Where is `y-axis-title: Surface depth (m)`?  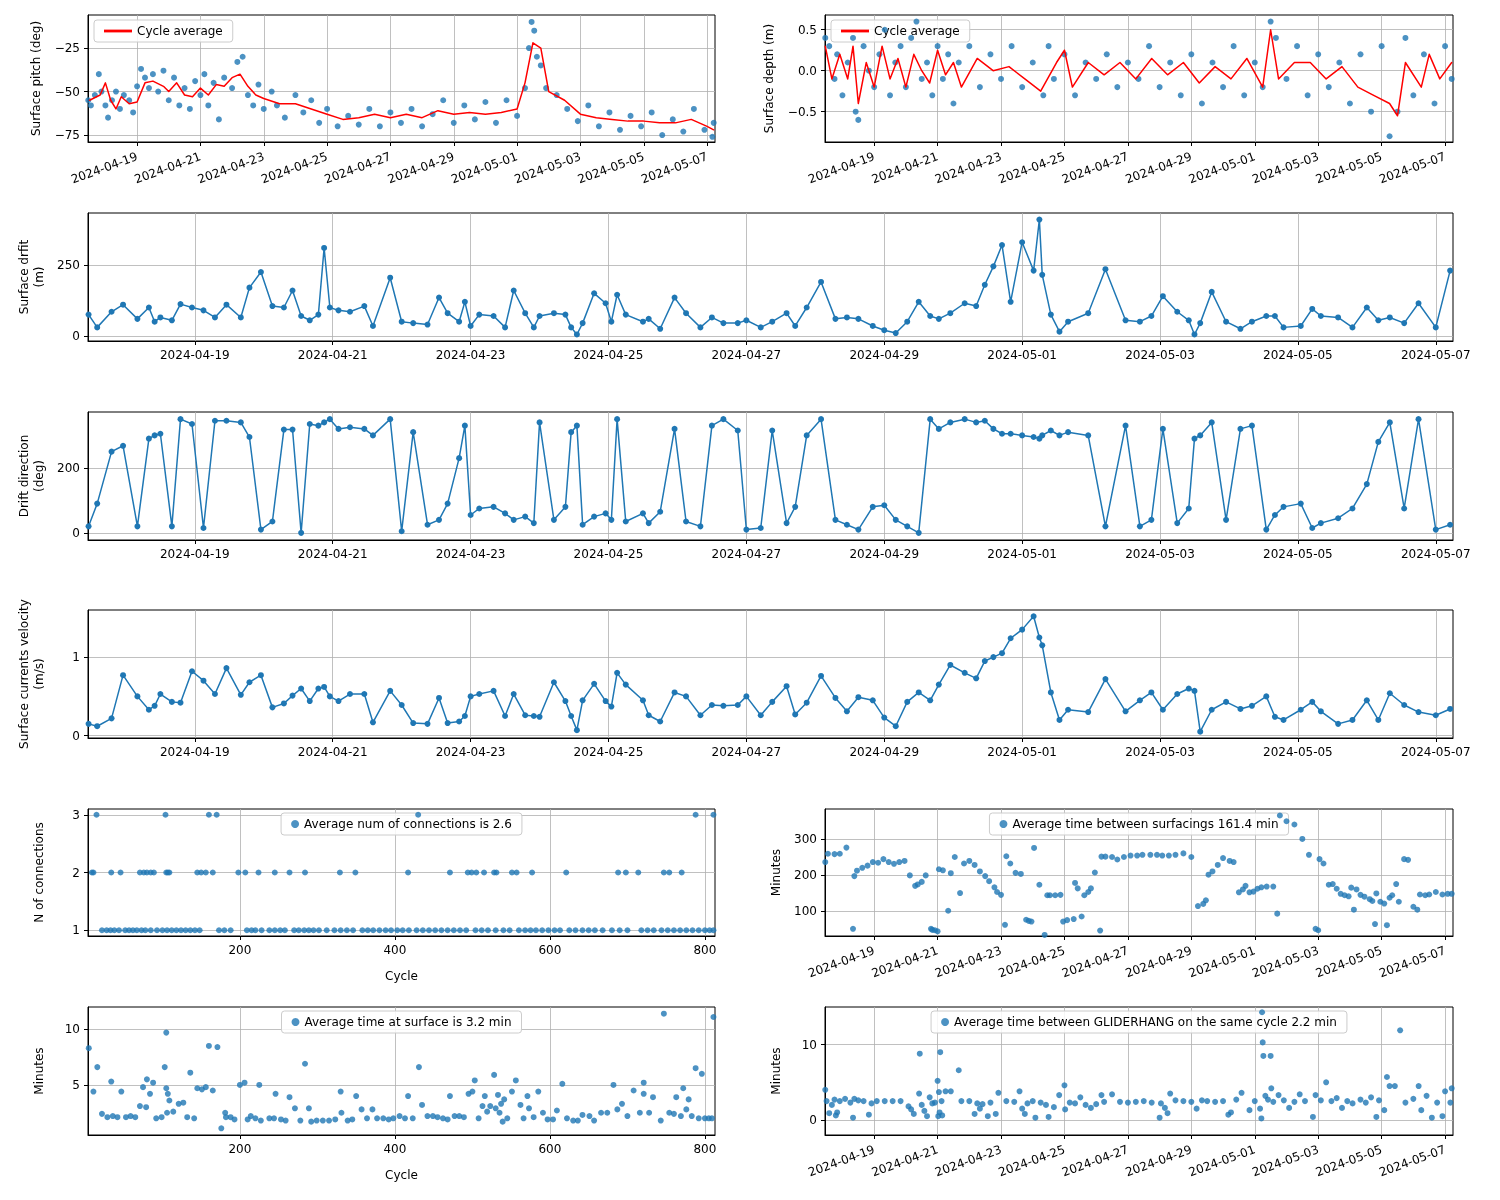
y-axis-title: Surface depth (m) is located at coordinates (769, 78).